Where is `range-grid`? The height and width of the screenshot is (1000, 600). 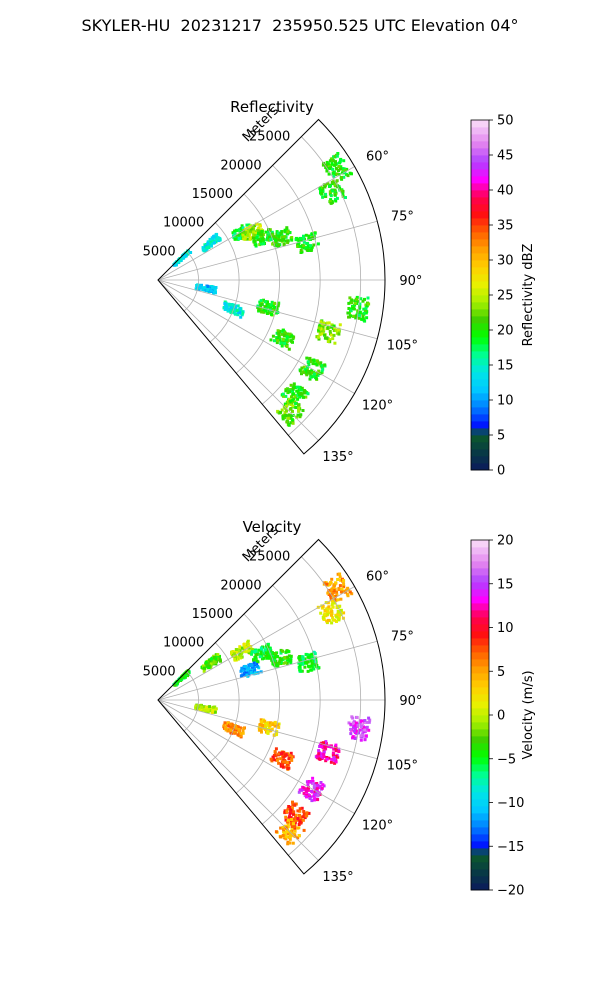
range-grid is located at coordinates (271, 288).